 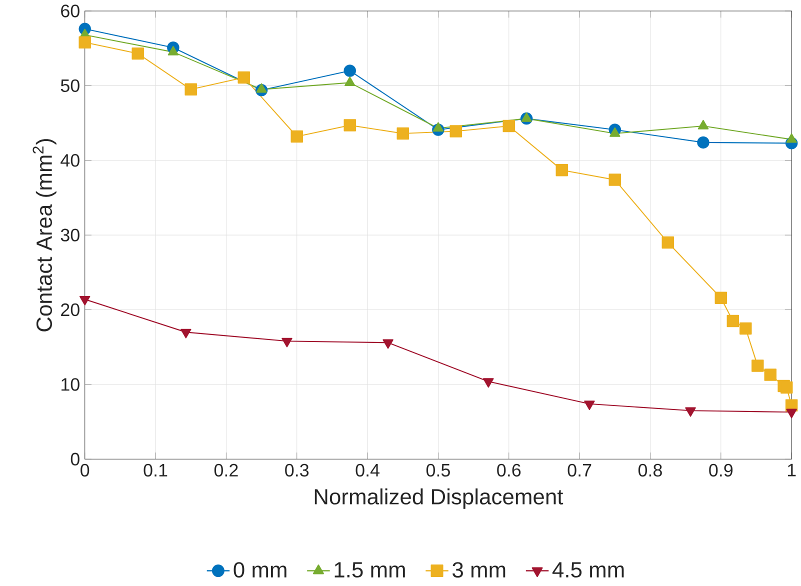 I want to click on x-tick-label: 0.5, so click(x=438, y=470).